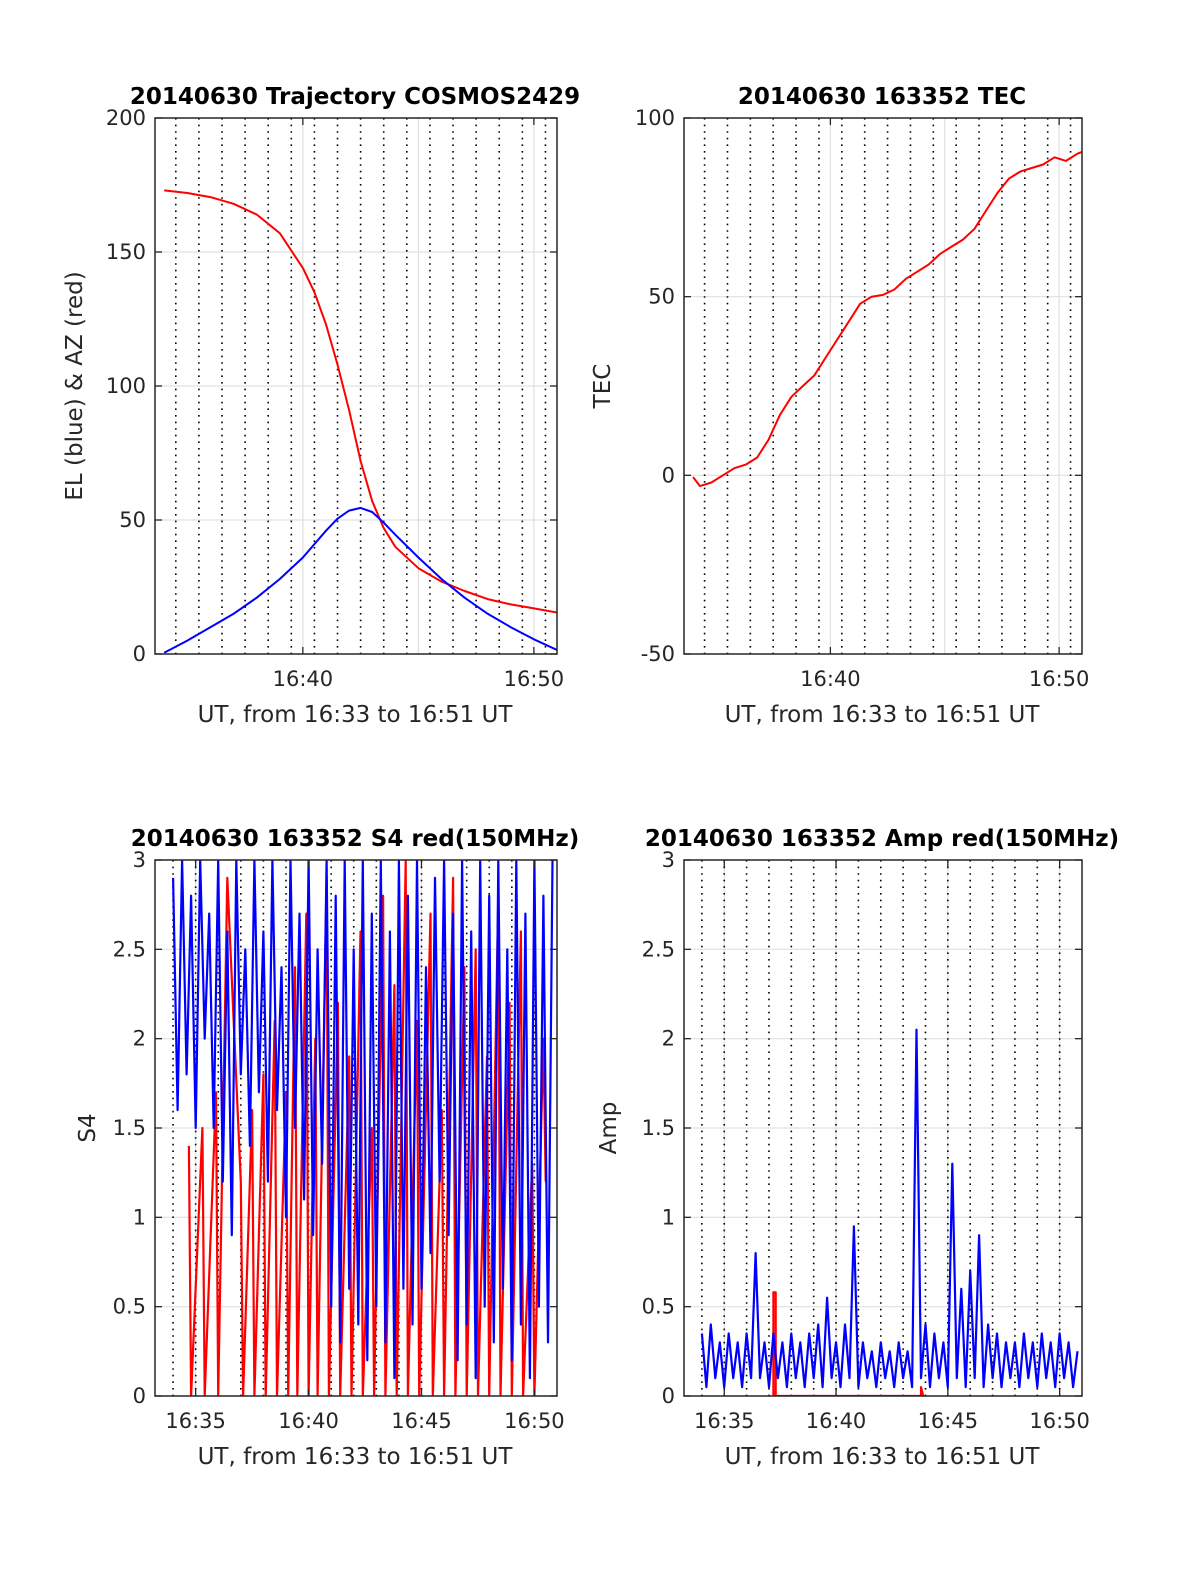  I want to click on s4-ylabel: S4, so click(88, 1127).